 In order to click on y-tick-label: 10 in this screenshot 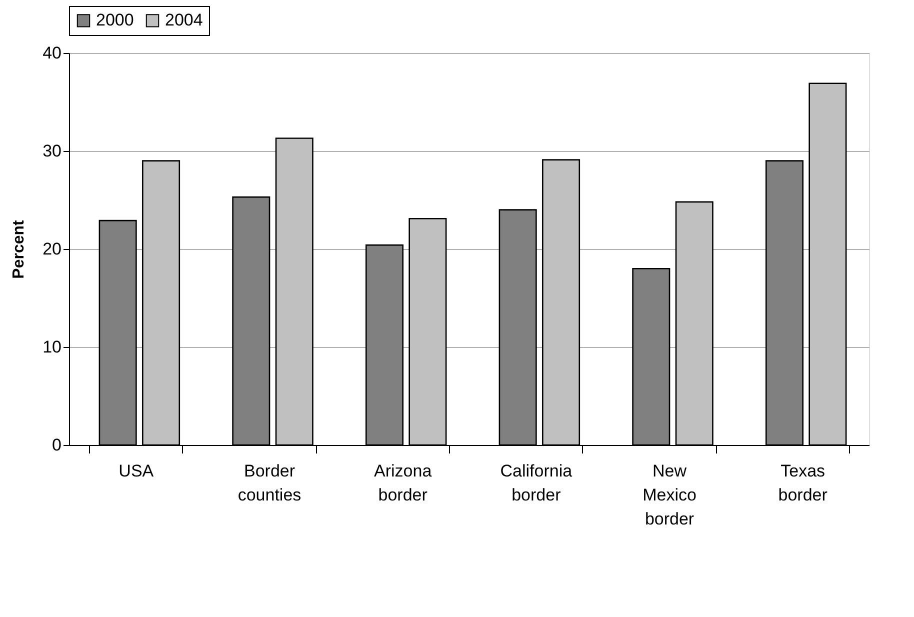, I will do `click(52, 347)`.